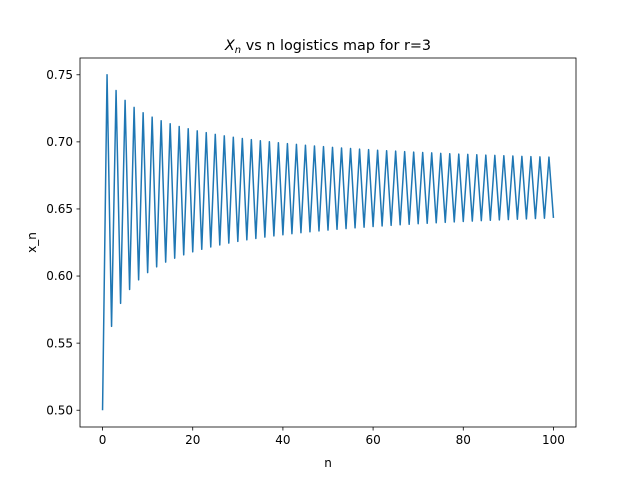 The width and height of the screenshot is (640, 480). I want to click on y-axis-label: x_n, so click(32, 242).